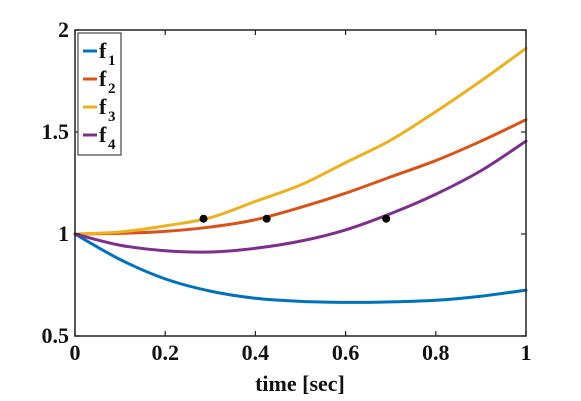  What do you see at coordinates (75, 352) in the screenshot?
I see `x-tick-label: 0` at bounding box center [75, 352].